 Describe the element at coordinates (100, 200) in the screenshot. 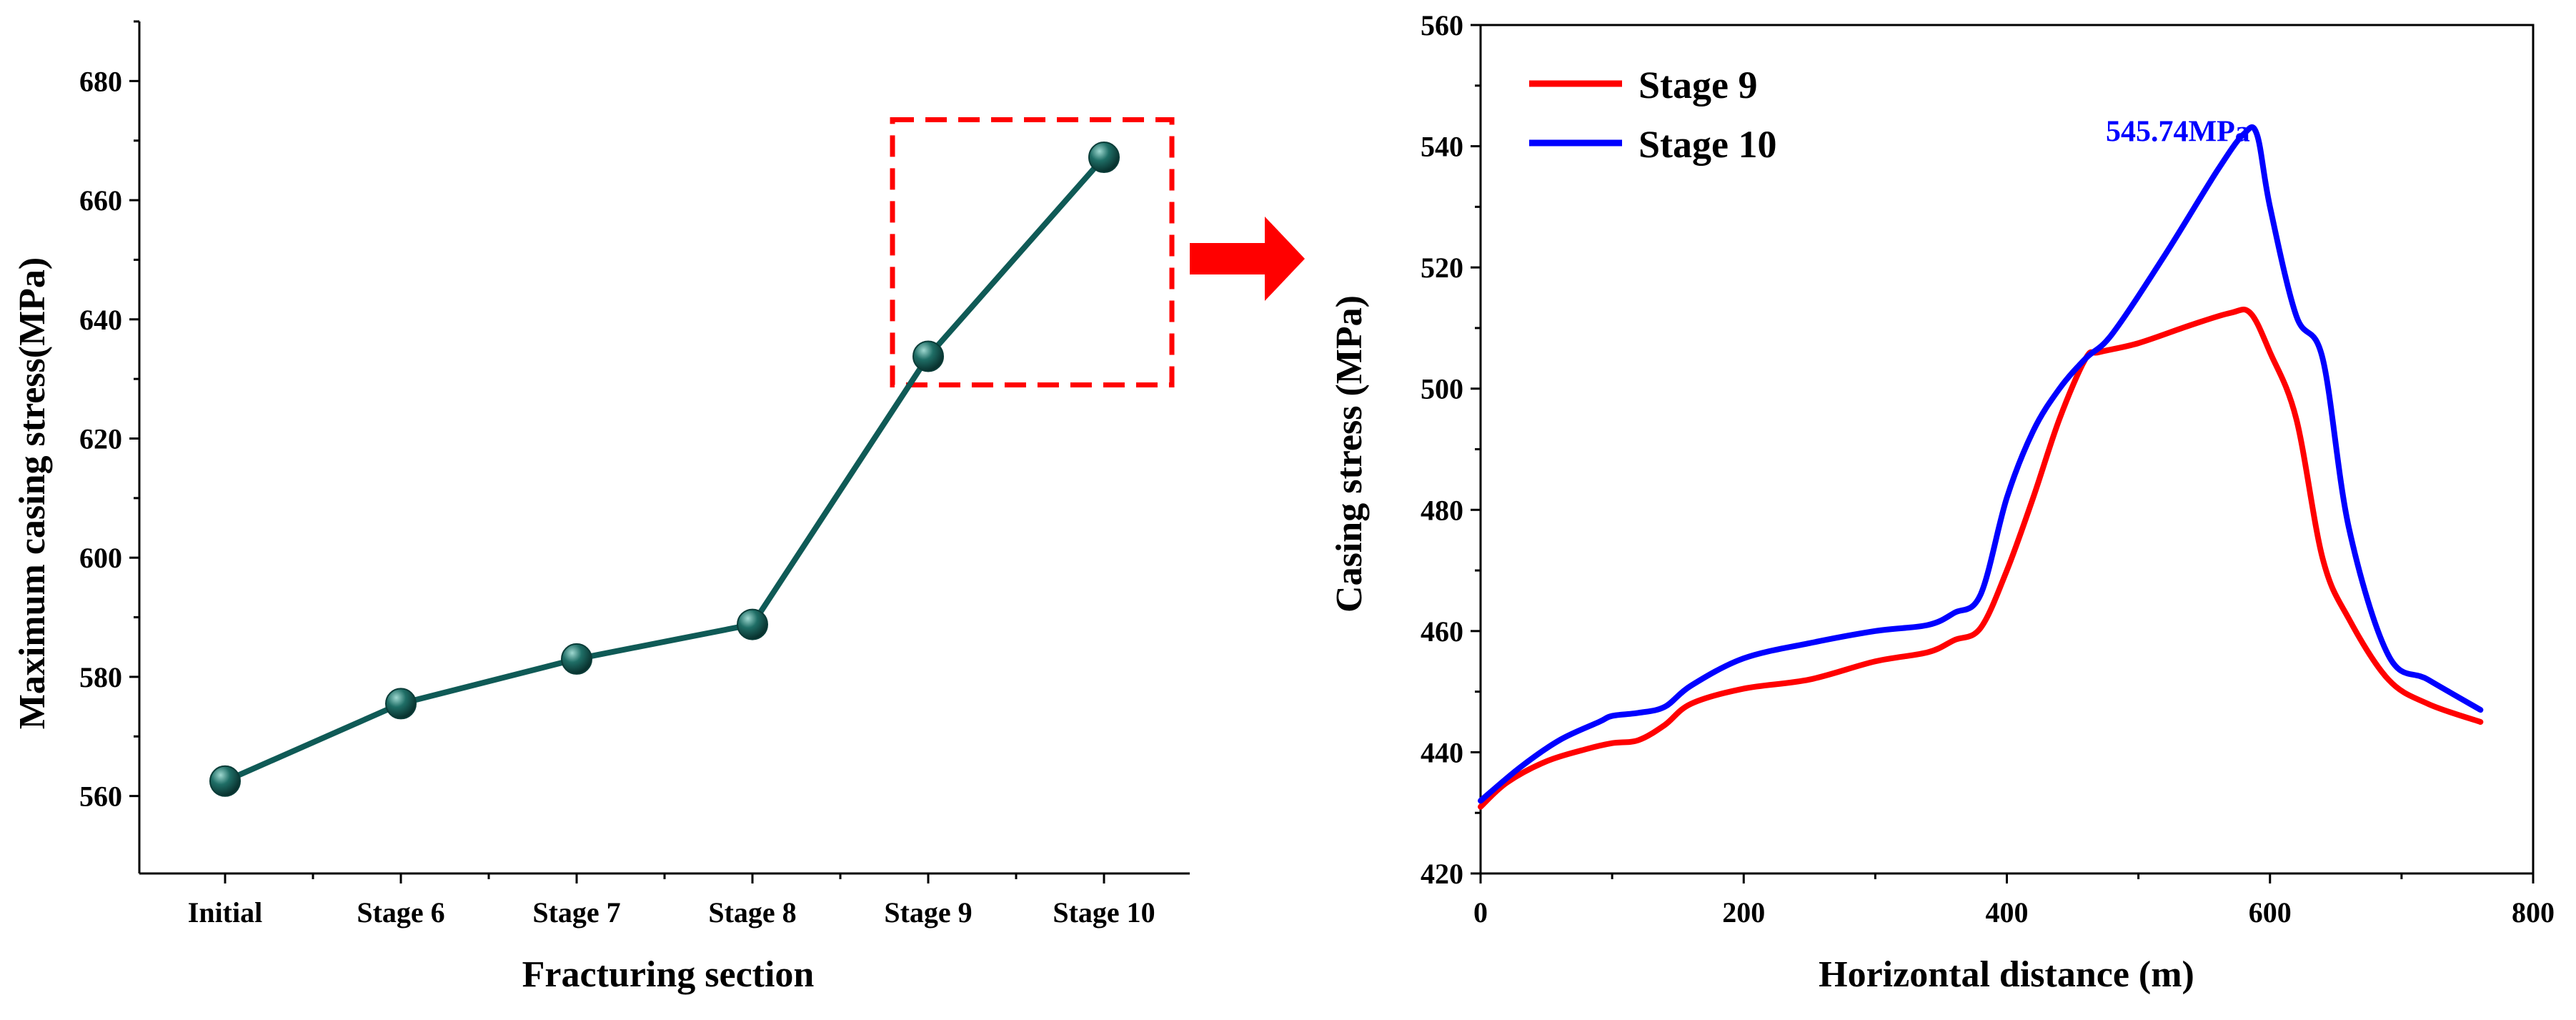

I see `left-y-tick-label: 660` at that location.